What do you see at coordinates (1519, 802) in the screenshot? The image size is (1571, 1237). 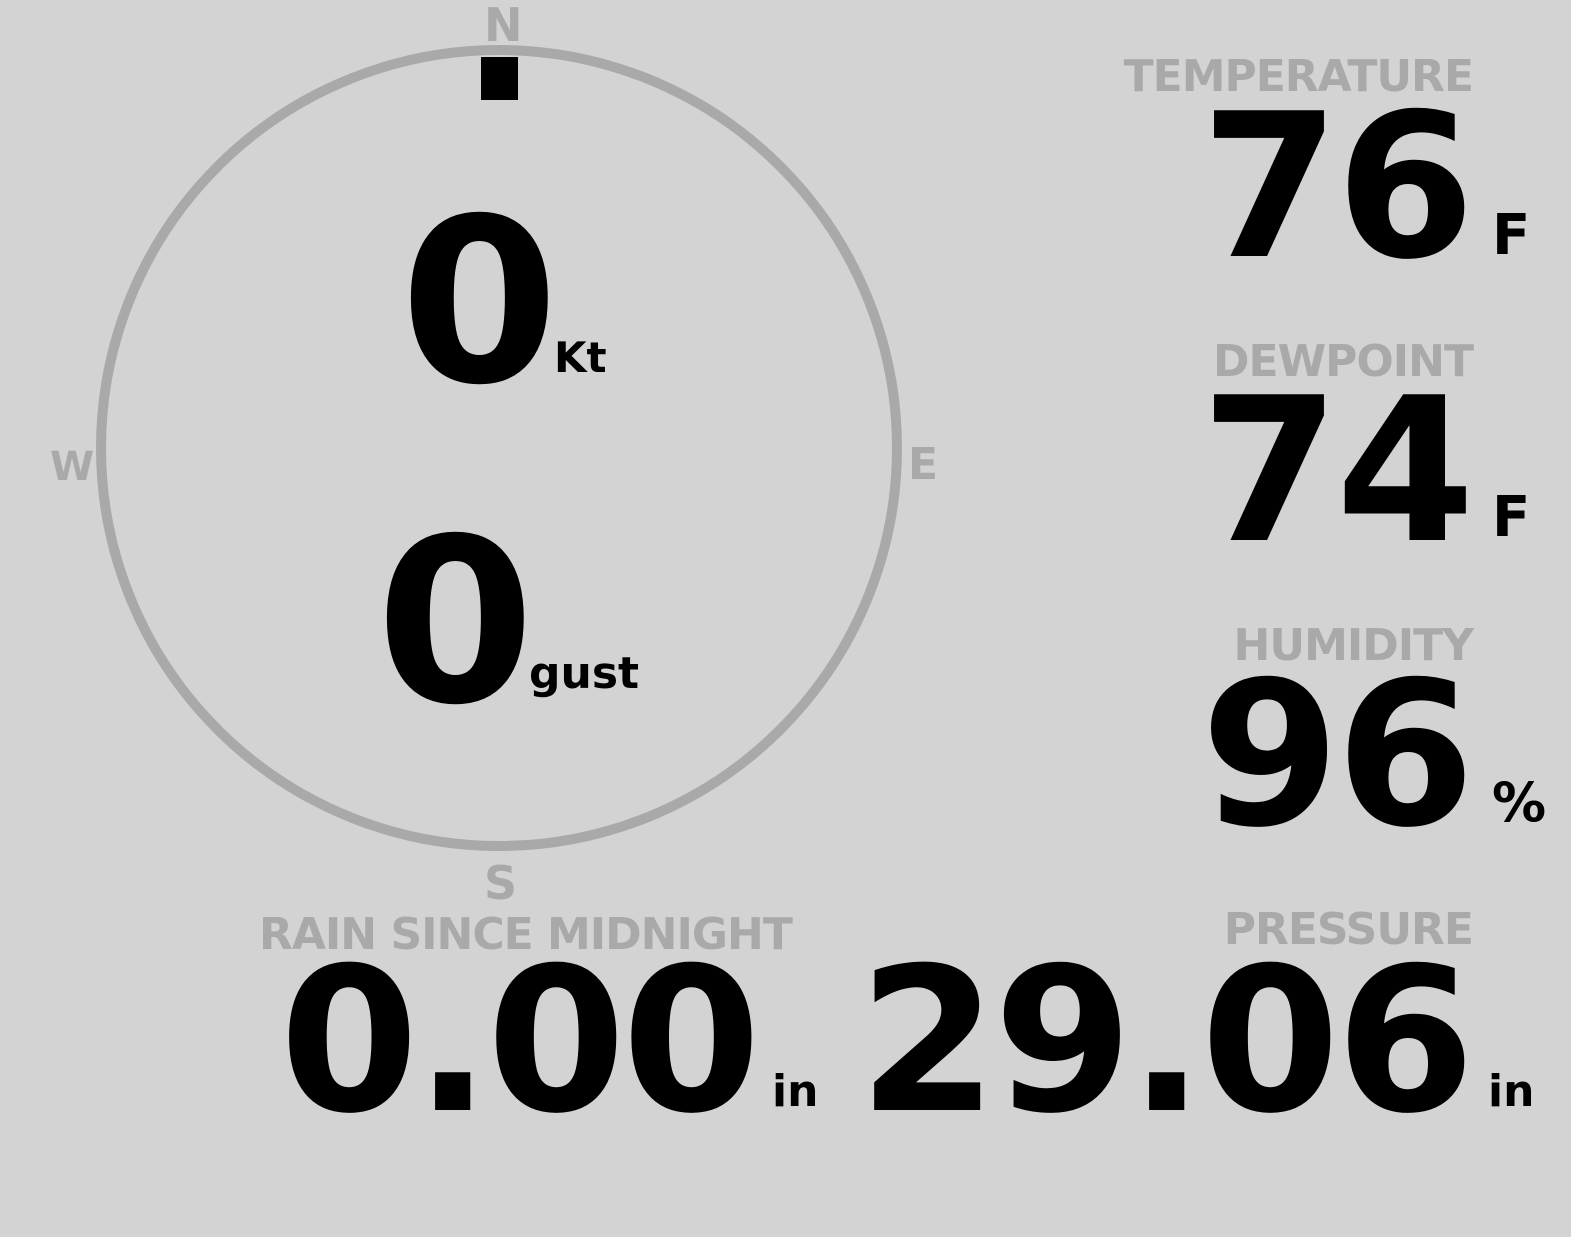 I see `humidity-unit: %` at bounding box center [1519, 802].